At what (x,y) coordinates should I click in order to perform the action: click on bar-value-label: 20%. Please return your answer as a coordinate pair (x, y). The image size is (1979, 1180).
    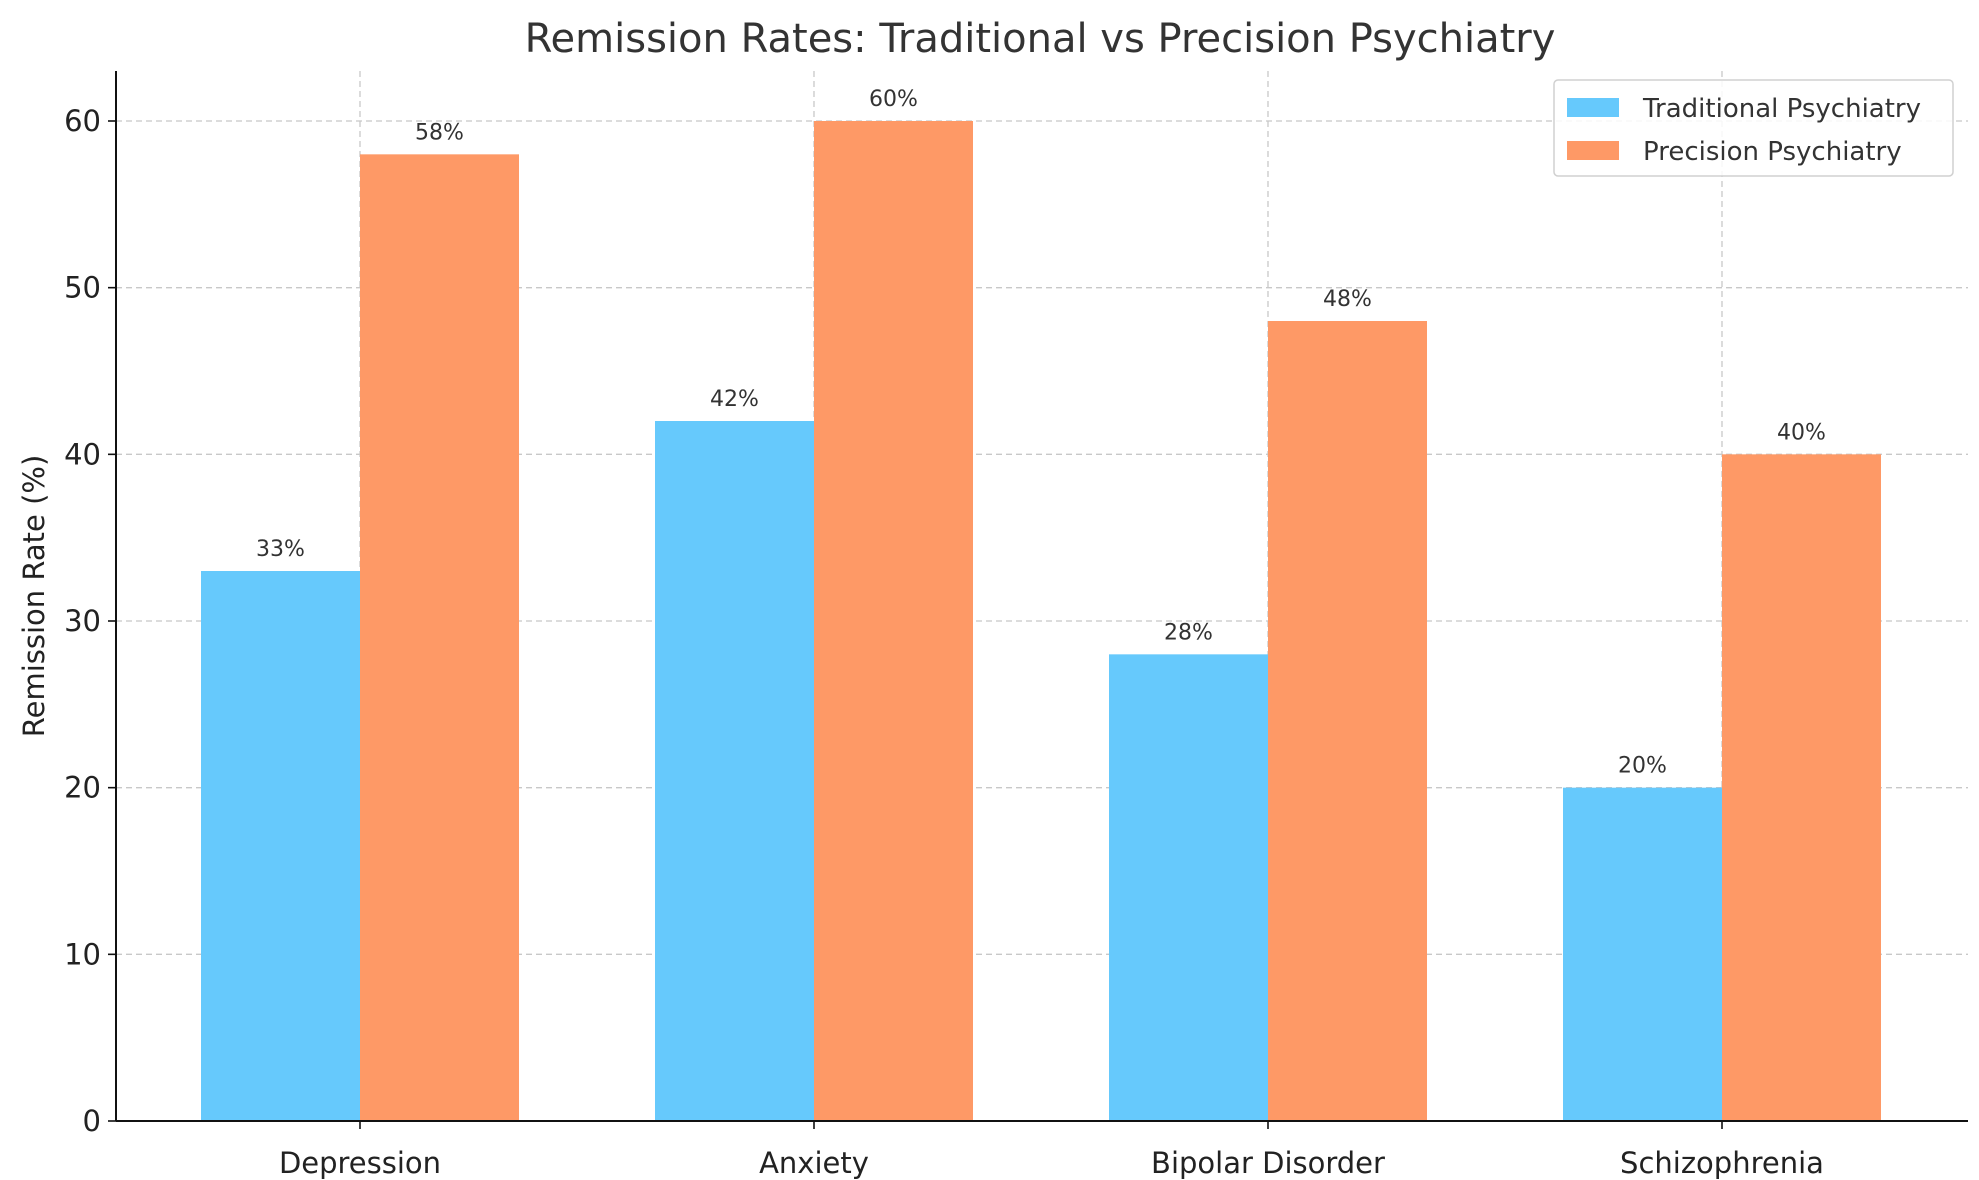
    Looking at the image, I should click on (1642, 766).